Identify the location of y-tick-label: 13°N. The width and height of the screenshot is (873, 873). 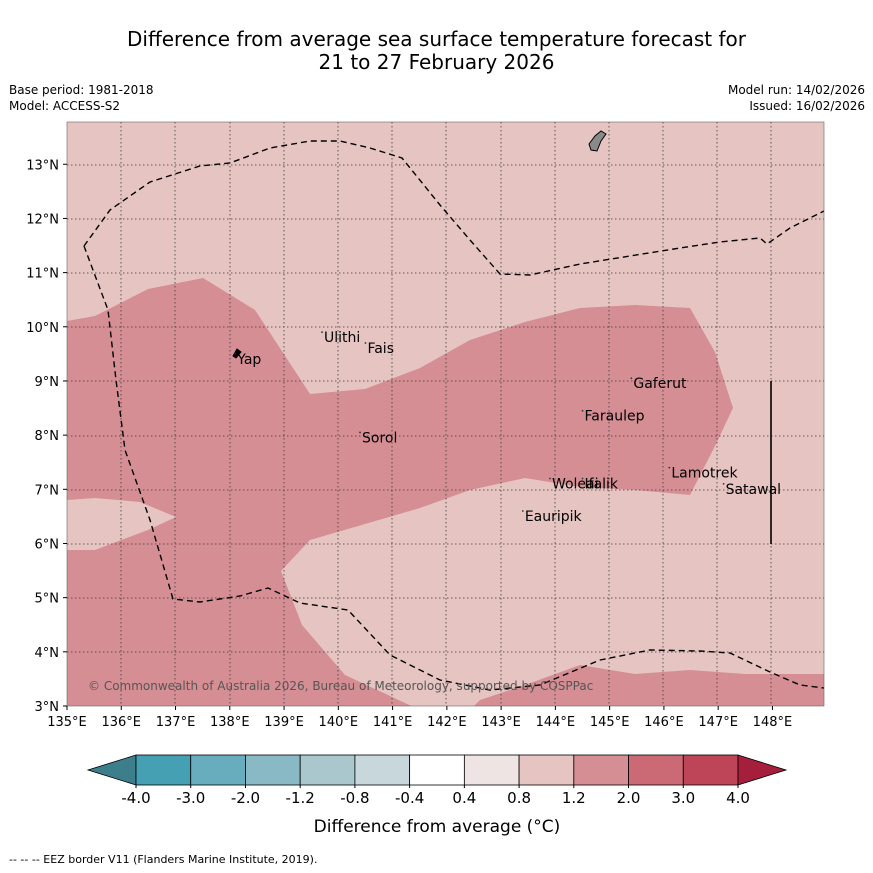
(42, 165).